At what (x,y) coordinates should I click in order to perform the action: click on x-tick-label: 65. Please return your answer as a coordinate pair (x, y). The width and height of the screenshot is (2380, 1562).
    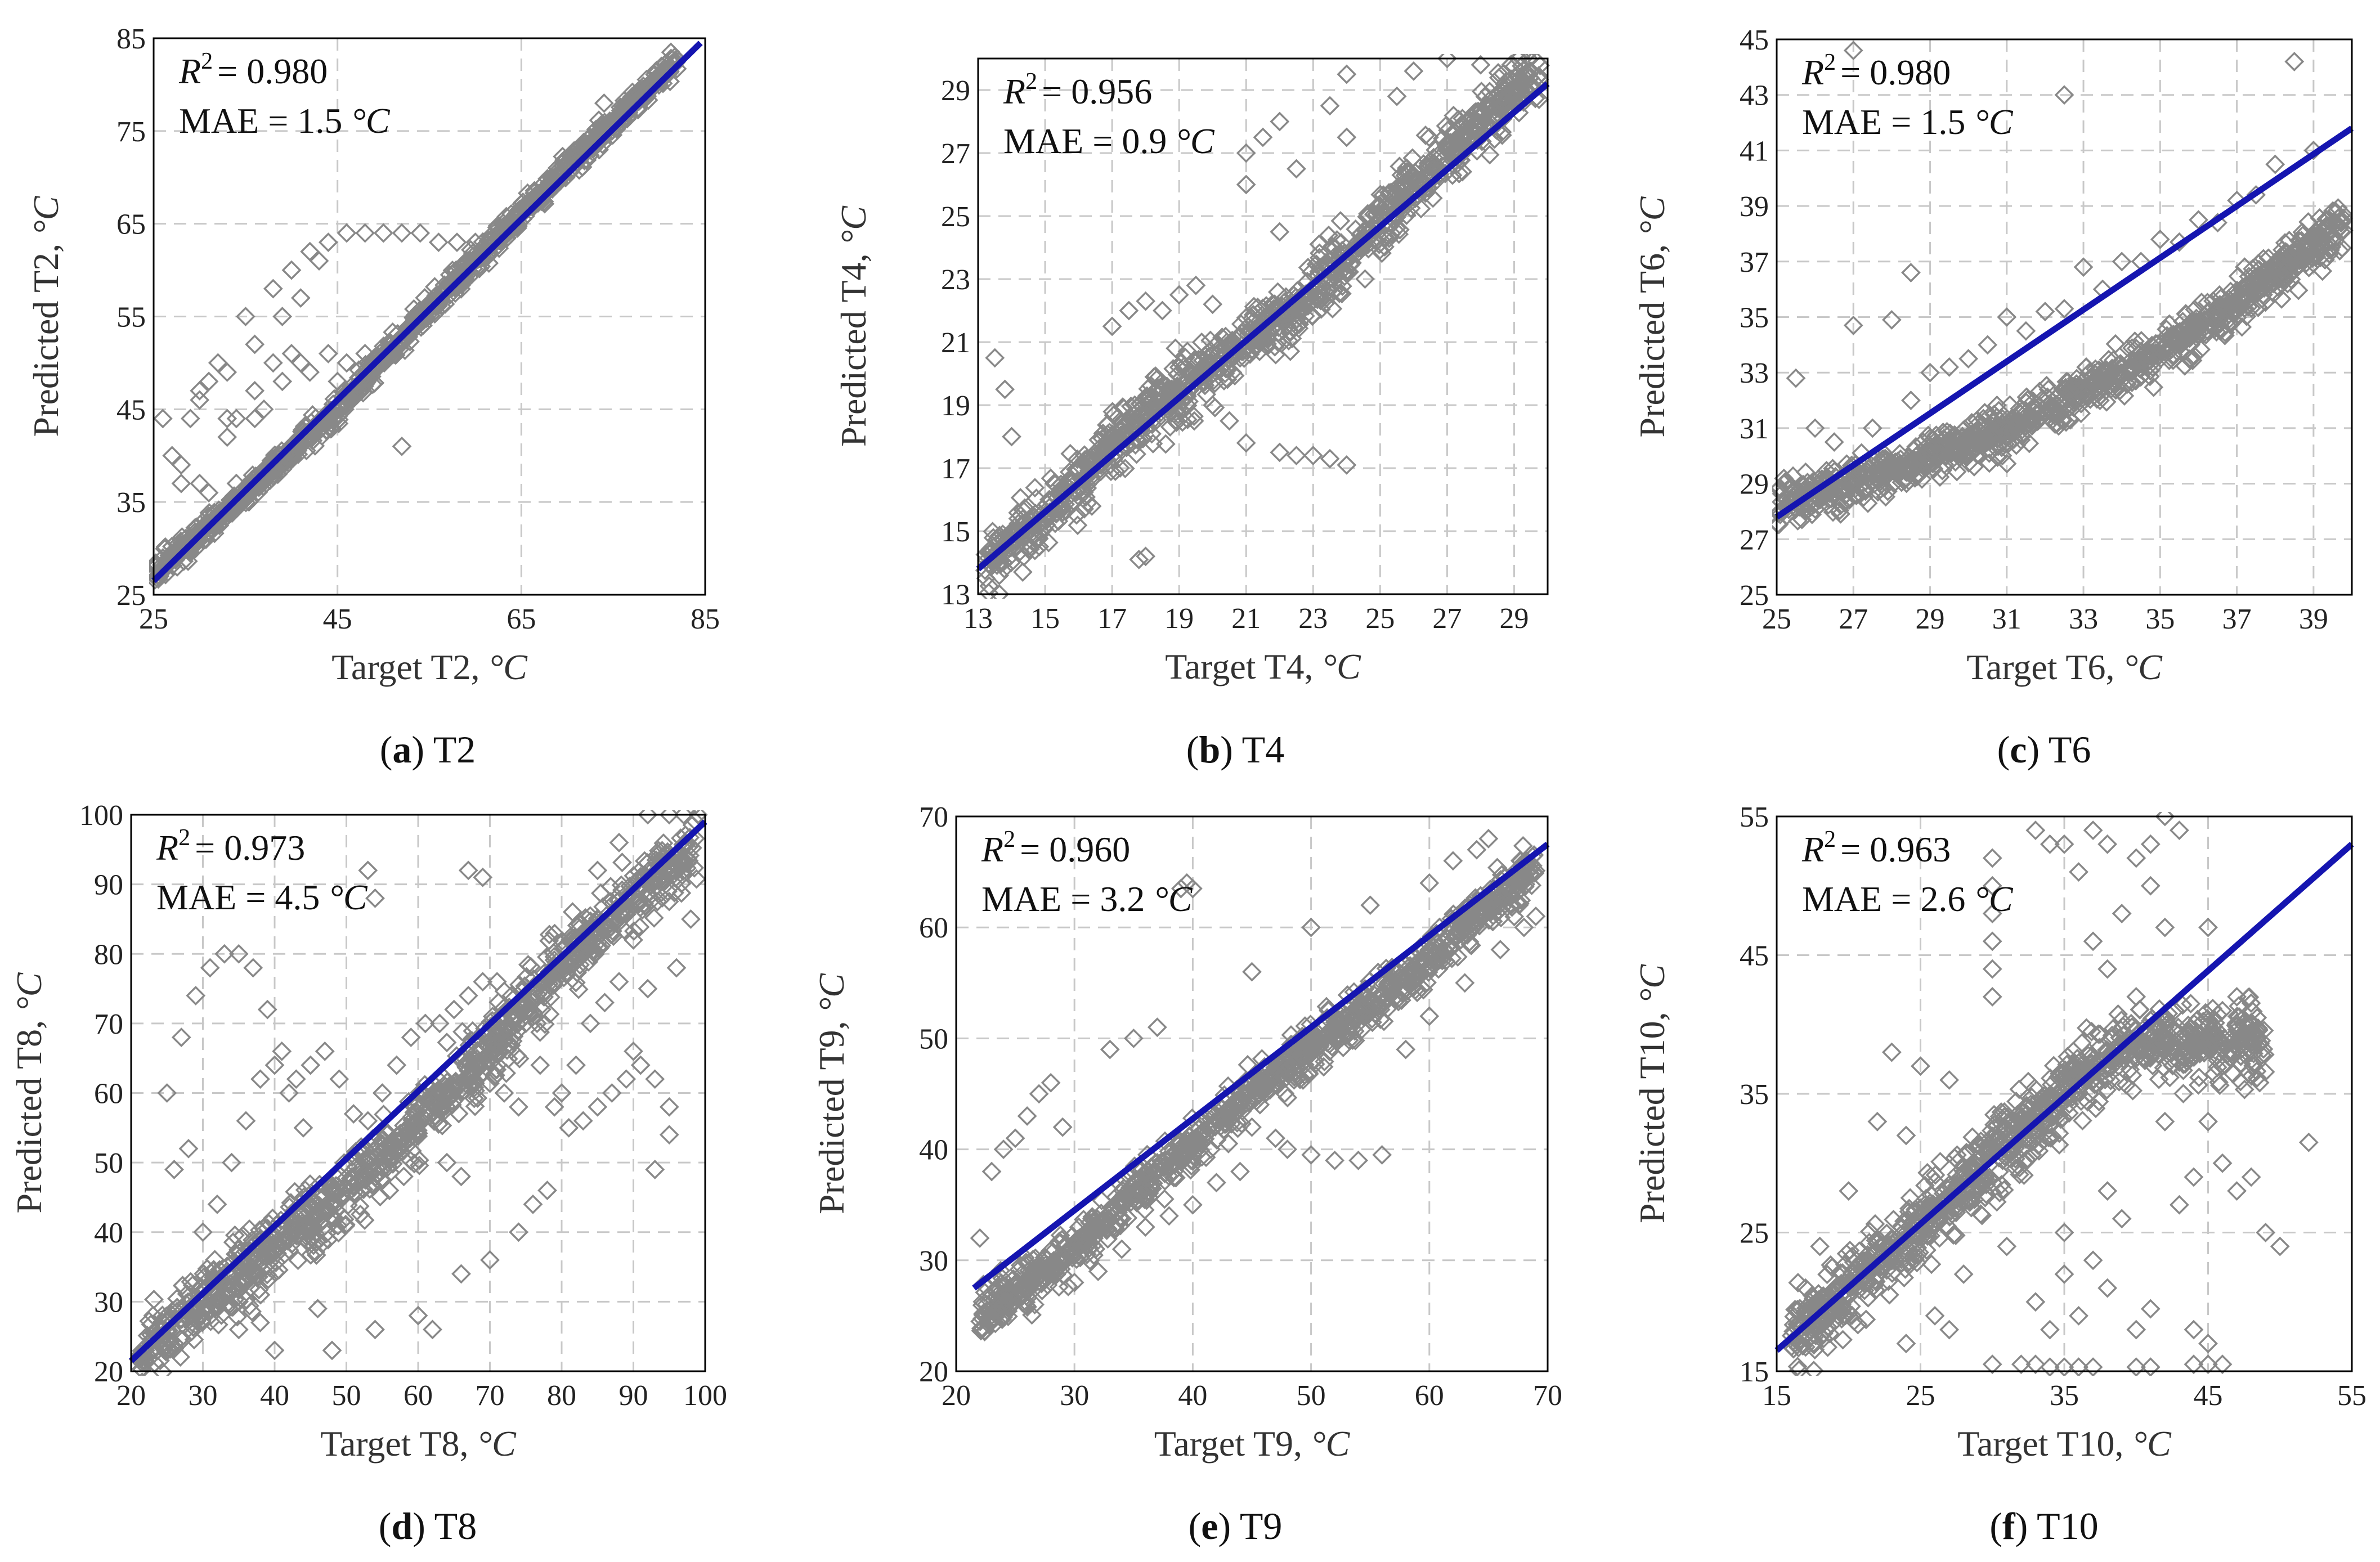
    Looking at the image, I should click on (521, 619).